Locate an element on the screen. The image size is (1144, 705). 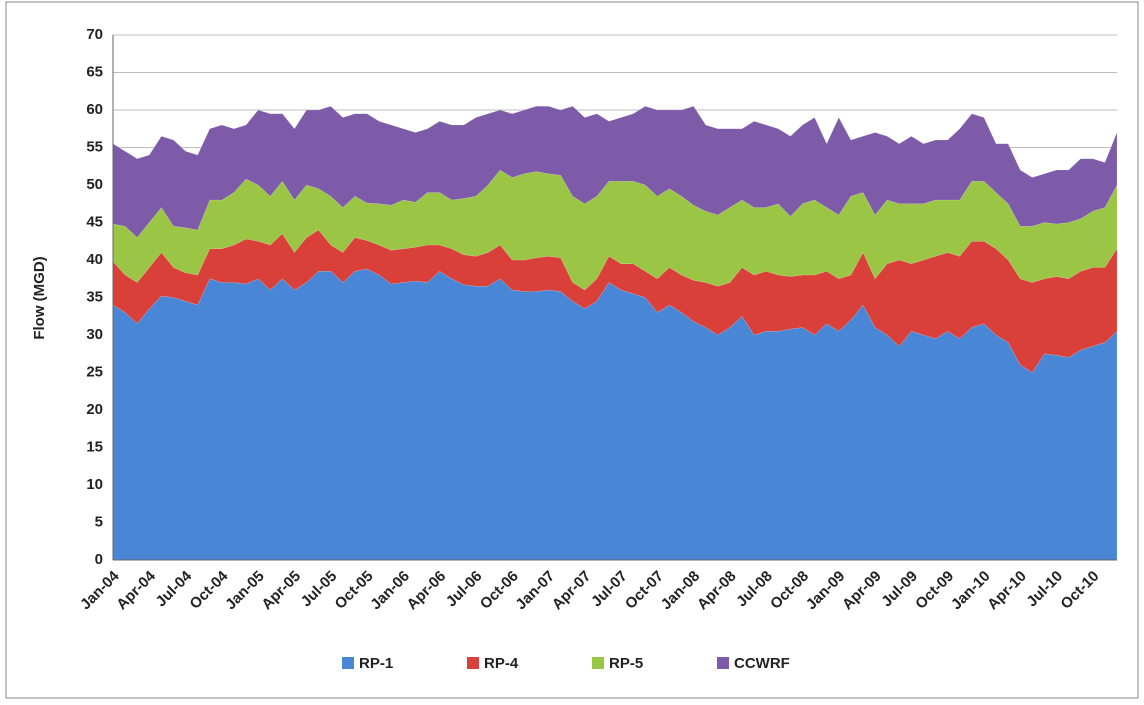
y-tick-label: 10 is located at coordinates (94, 484).